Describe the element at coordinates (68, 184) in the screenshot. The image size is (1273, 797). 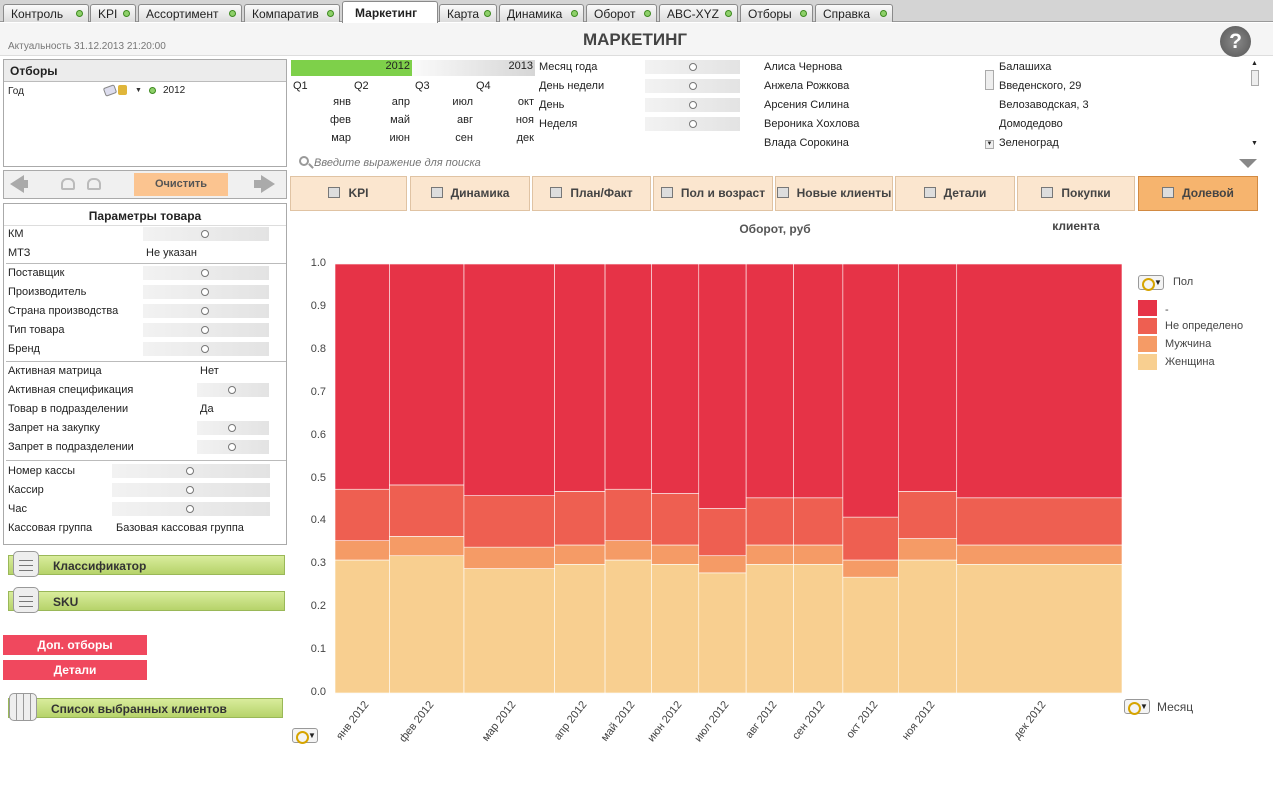
I see `lock-icon` at that location.